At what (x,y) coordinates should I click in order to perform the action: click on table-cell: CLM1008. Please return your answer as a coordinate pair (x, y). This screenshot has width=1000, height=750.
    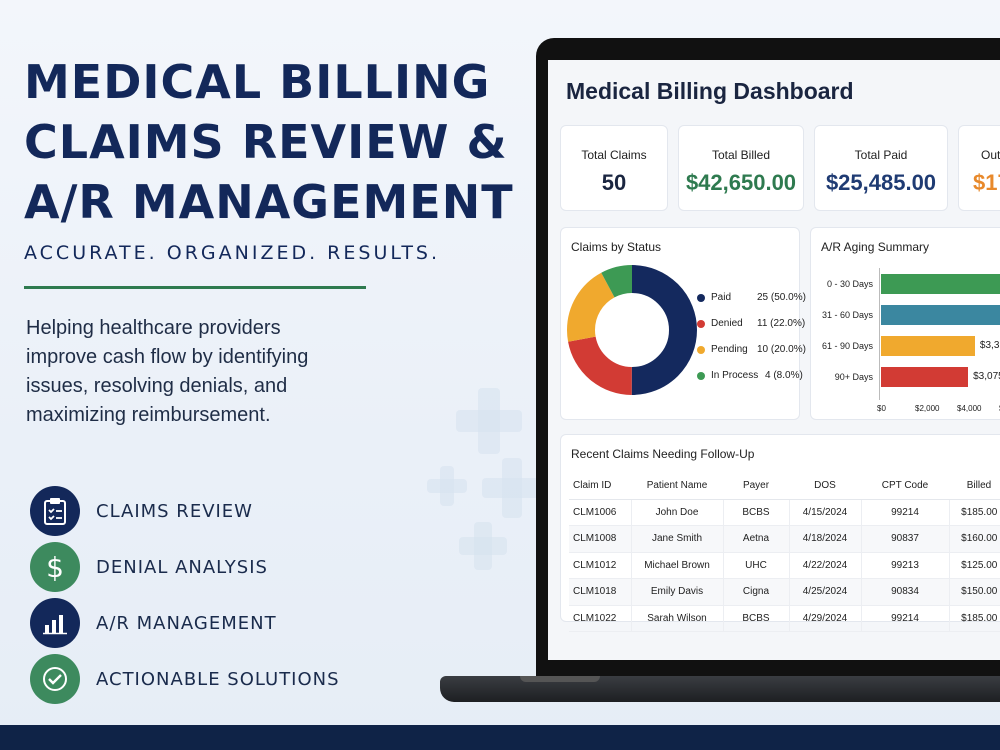
    Looking at the image, I should click on (600, 539).